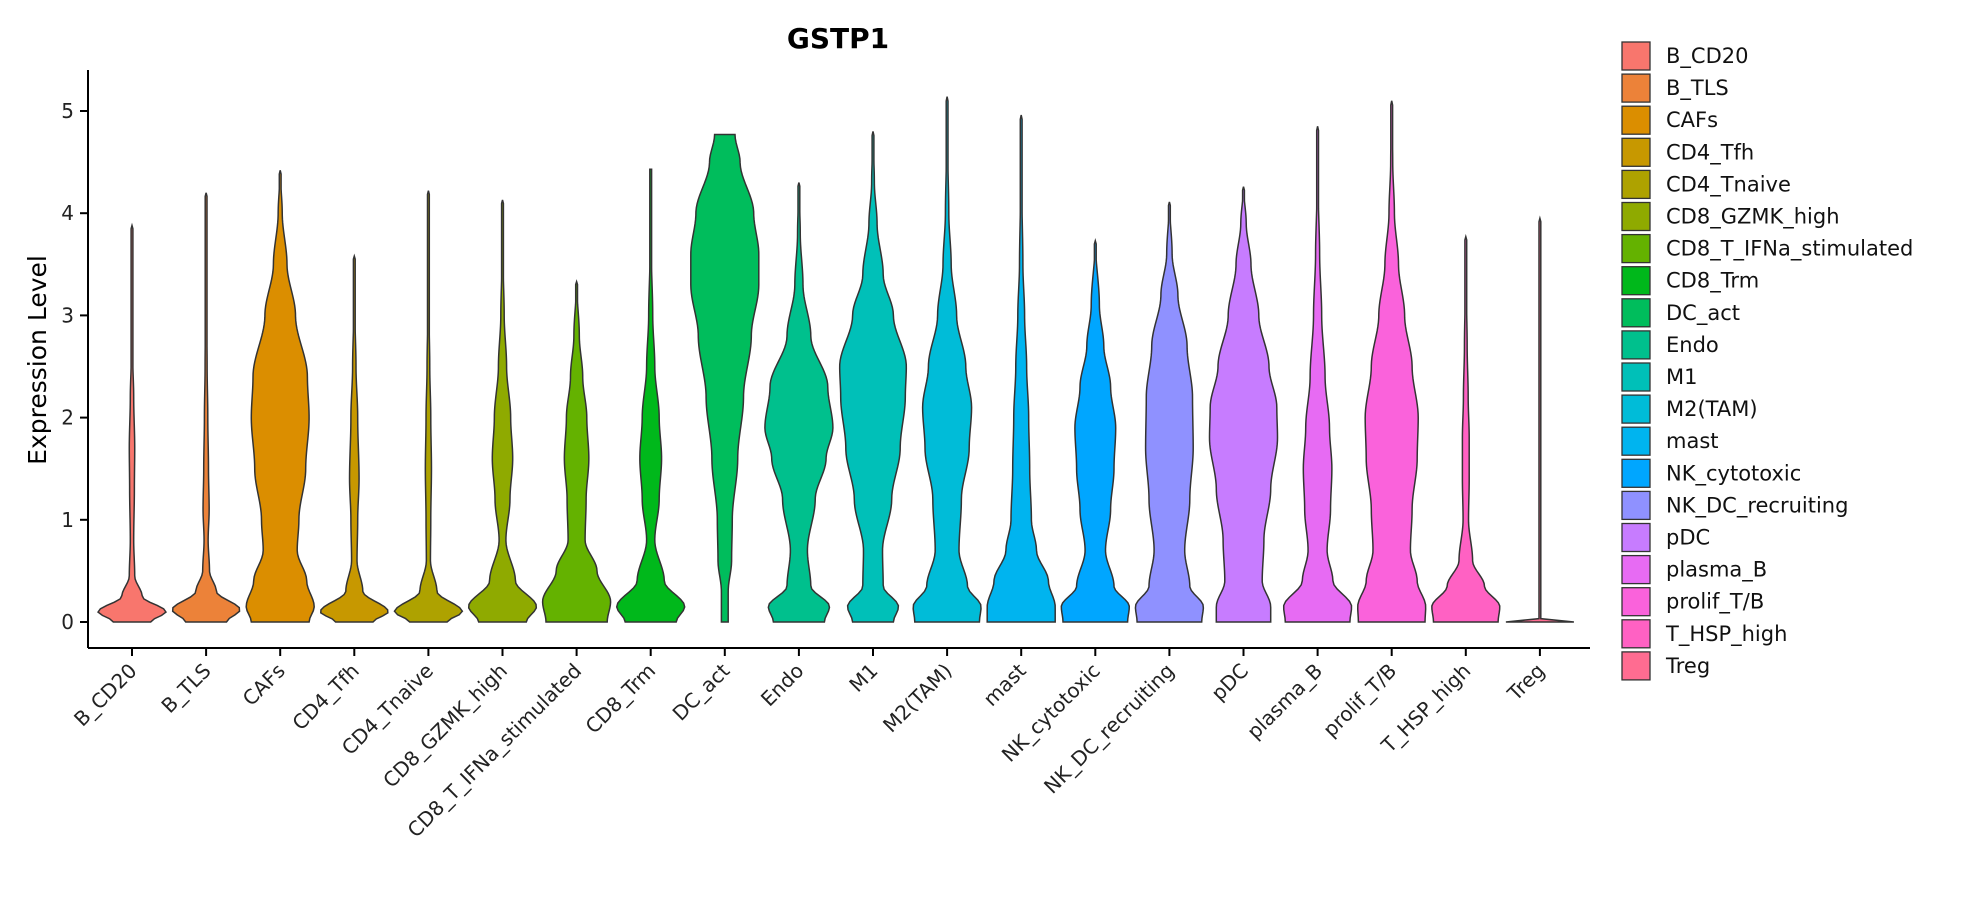 The height and width of the screenshot is (900, 1965). Describe the element at coordinates (1789, 249) in the screenshot. I see `legend-label: CD8_T_IFNa_stimulated` at that location.